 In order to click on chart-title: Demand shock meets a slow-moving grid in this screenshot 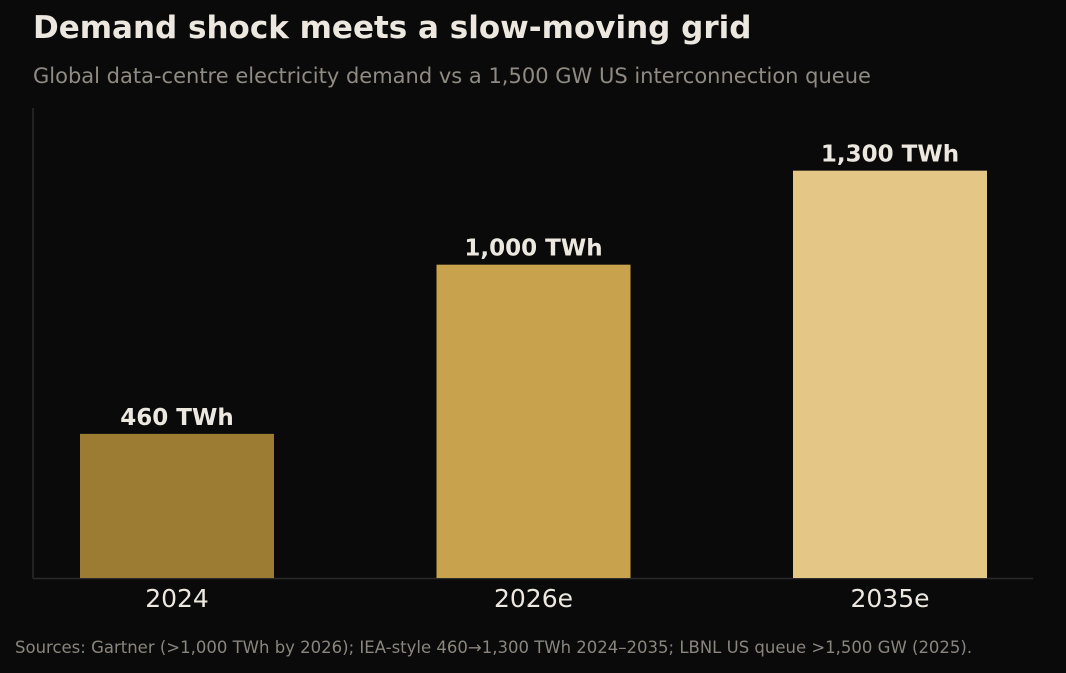, I will do `click(392, 28)`.